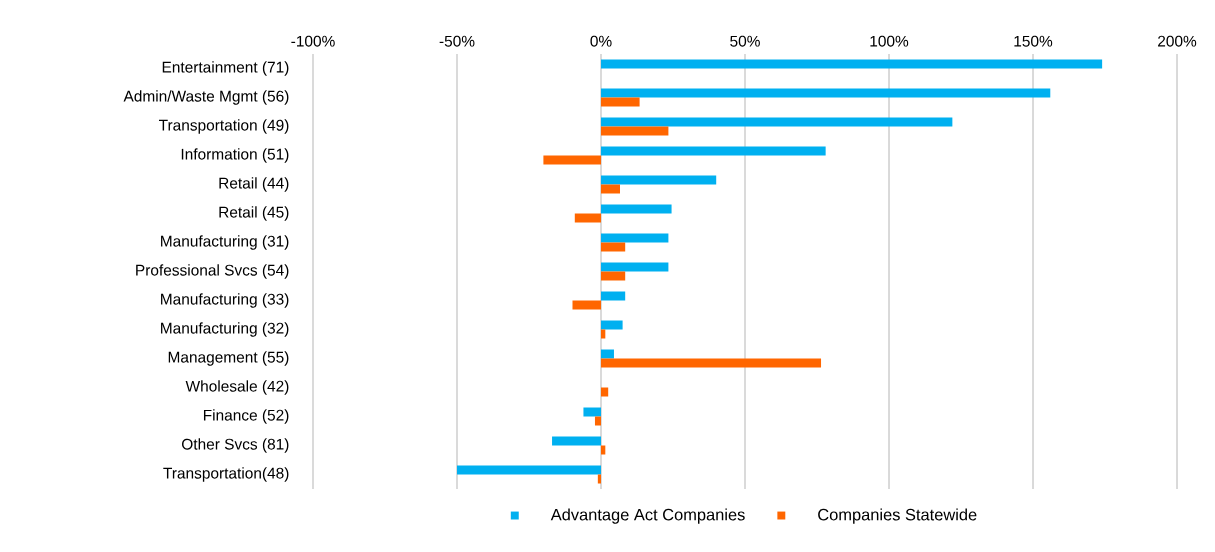 The width and height of the screenshot is (1215, 552). I want to click on y-tick-label: Retail (45), so click(254, 213).